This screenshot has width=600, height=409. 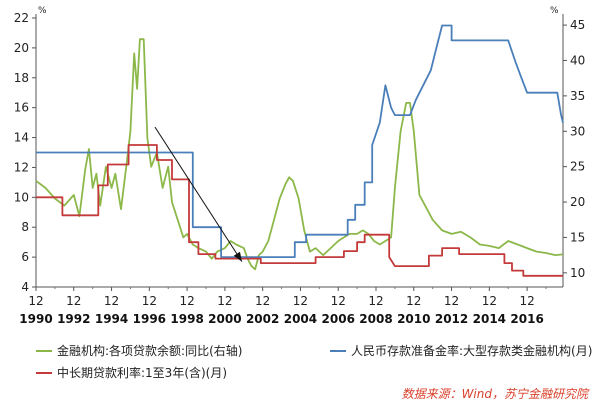 What do you see at coordinates (554, 11) in the screenshot?
I see `right-axis-unit: %` at bounding box center [554, 11].